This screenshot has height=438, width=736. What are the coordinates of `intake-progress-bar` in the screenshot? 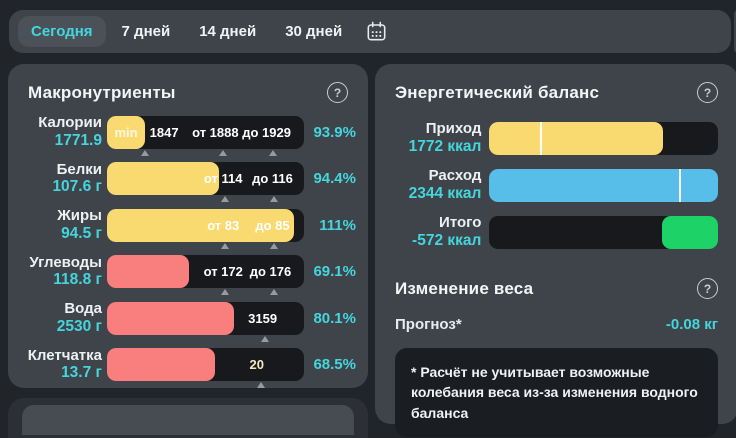 It's located at (603, 138).